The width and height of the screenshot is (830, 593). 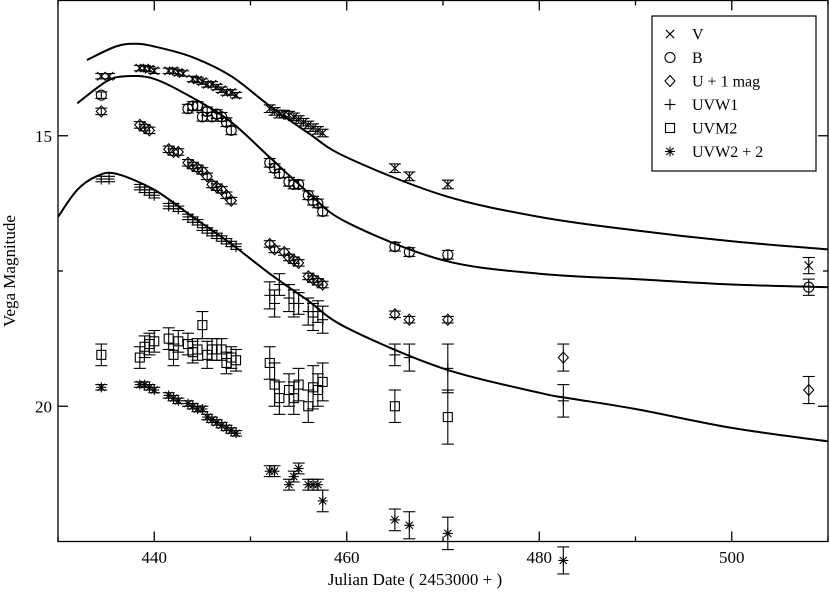 I want to click on legend-entry: UVW1, so click(x=701, y=105).